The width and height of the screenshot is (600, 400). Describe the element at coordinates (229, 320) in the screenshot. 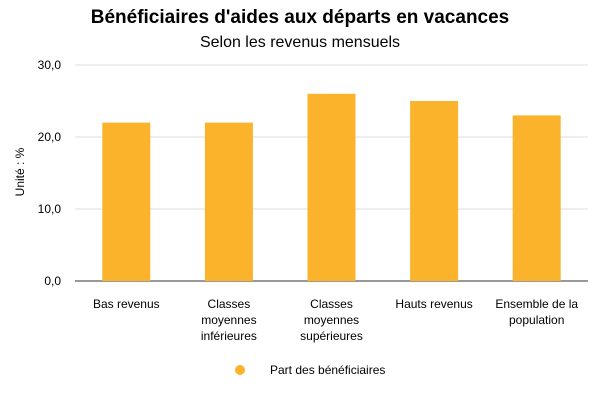

I see `x-category-label: Classes moyennes inférieures` at that location.